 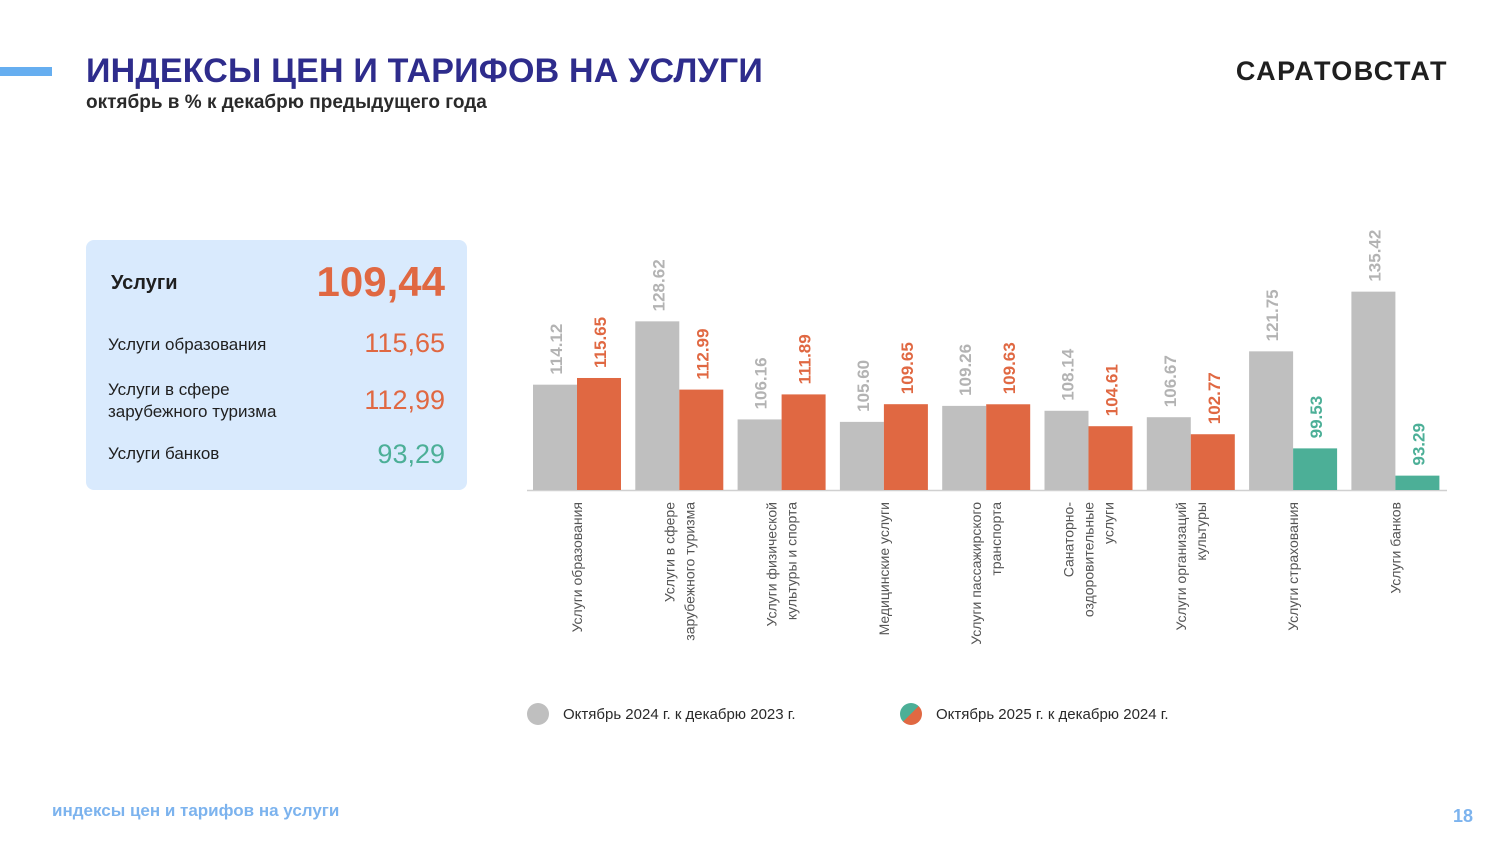 What do you see at coordinates (164, 453) in the screenshot?
I see `summary-item-label: Услуги банков` at bounding box center [164, 453].